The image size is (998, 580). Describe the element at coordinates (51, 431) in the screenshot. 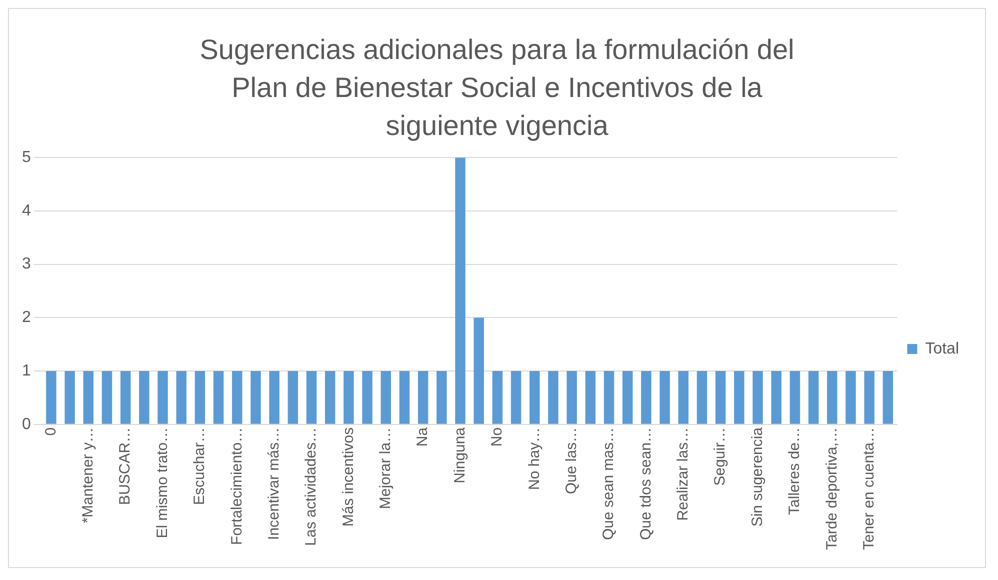

I see `x-tick-label: 0` at that location.